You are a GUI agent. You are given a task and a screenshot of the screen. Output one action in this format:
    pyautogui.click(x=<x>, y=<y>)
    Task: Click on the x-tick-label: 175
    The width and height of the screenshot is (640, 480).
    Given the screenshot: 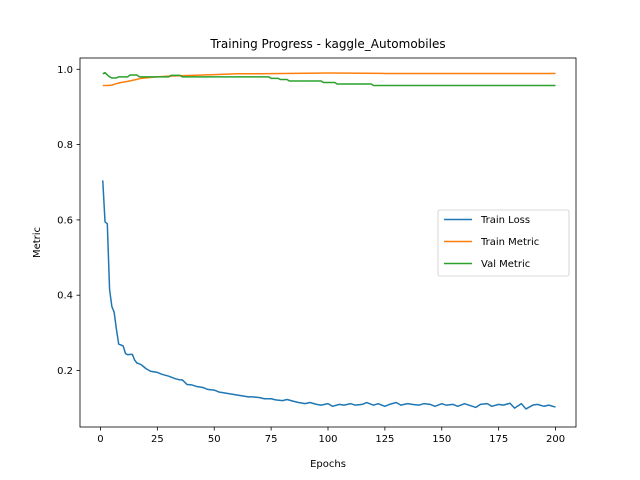 What is the action you would take?
    pyautogui.click(x=498, y=439)
    